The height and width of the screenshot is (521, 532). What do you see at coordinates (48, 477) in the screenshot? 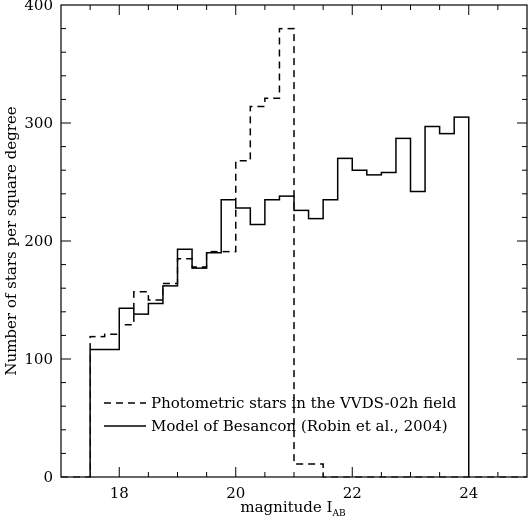
I see `y-tick-label: 0` at bounding box center [48, 477].